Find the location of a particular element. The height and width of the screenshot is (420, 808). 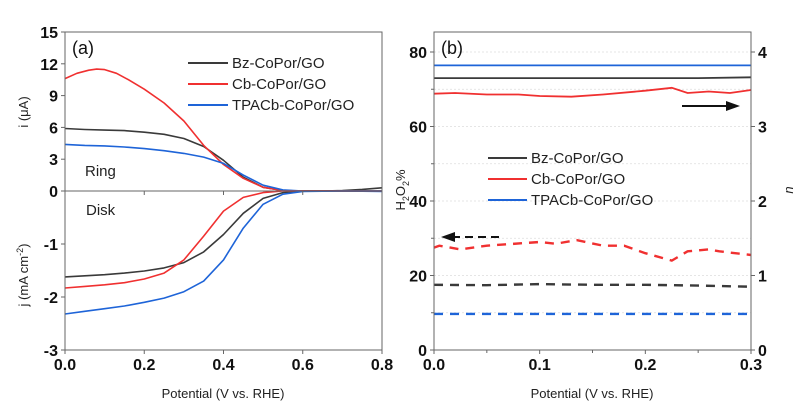

ring-series-bz-copor-go is located at coordinates (223, 159).